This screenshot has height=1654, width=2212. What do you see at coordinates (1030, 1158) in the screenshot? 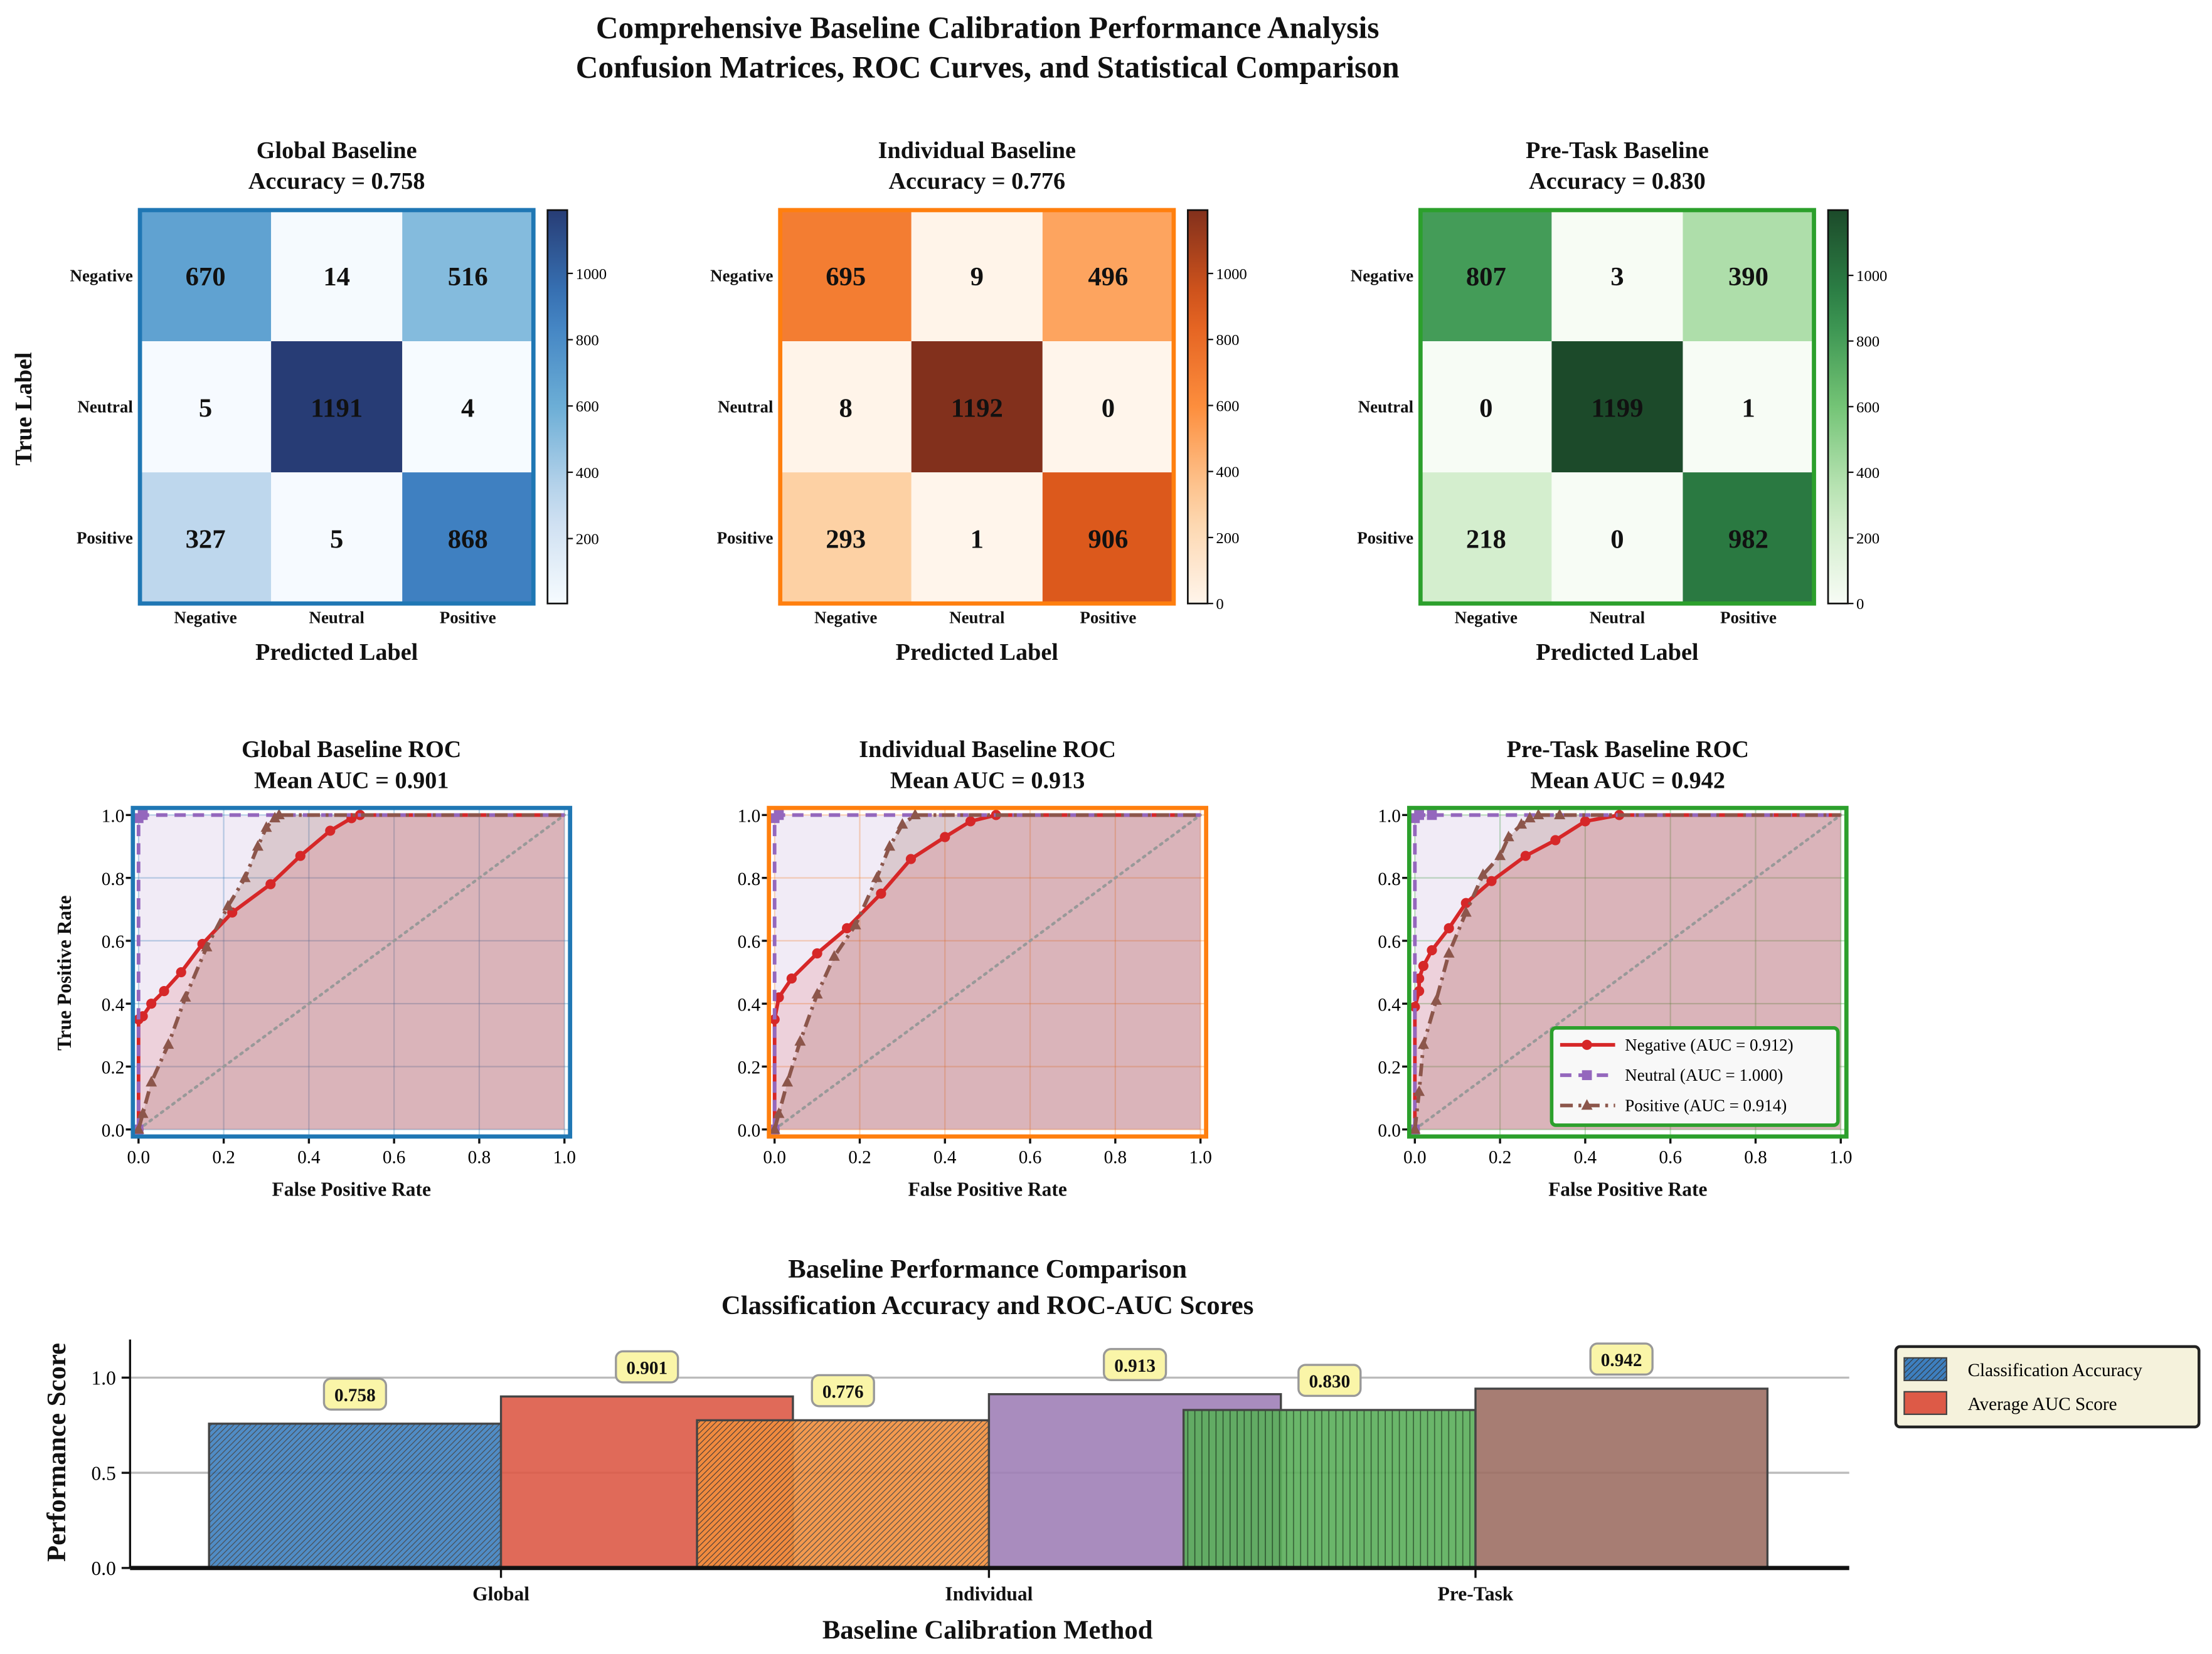
I see `x-tick-label: 0.6` at bounding box center [1030, 1158].